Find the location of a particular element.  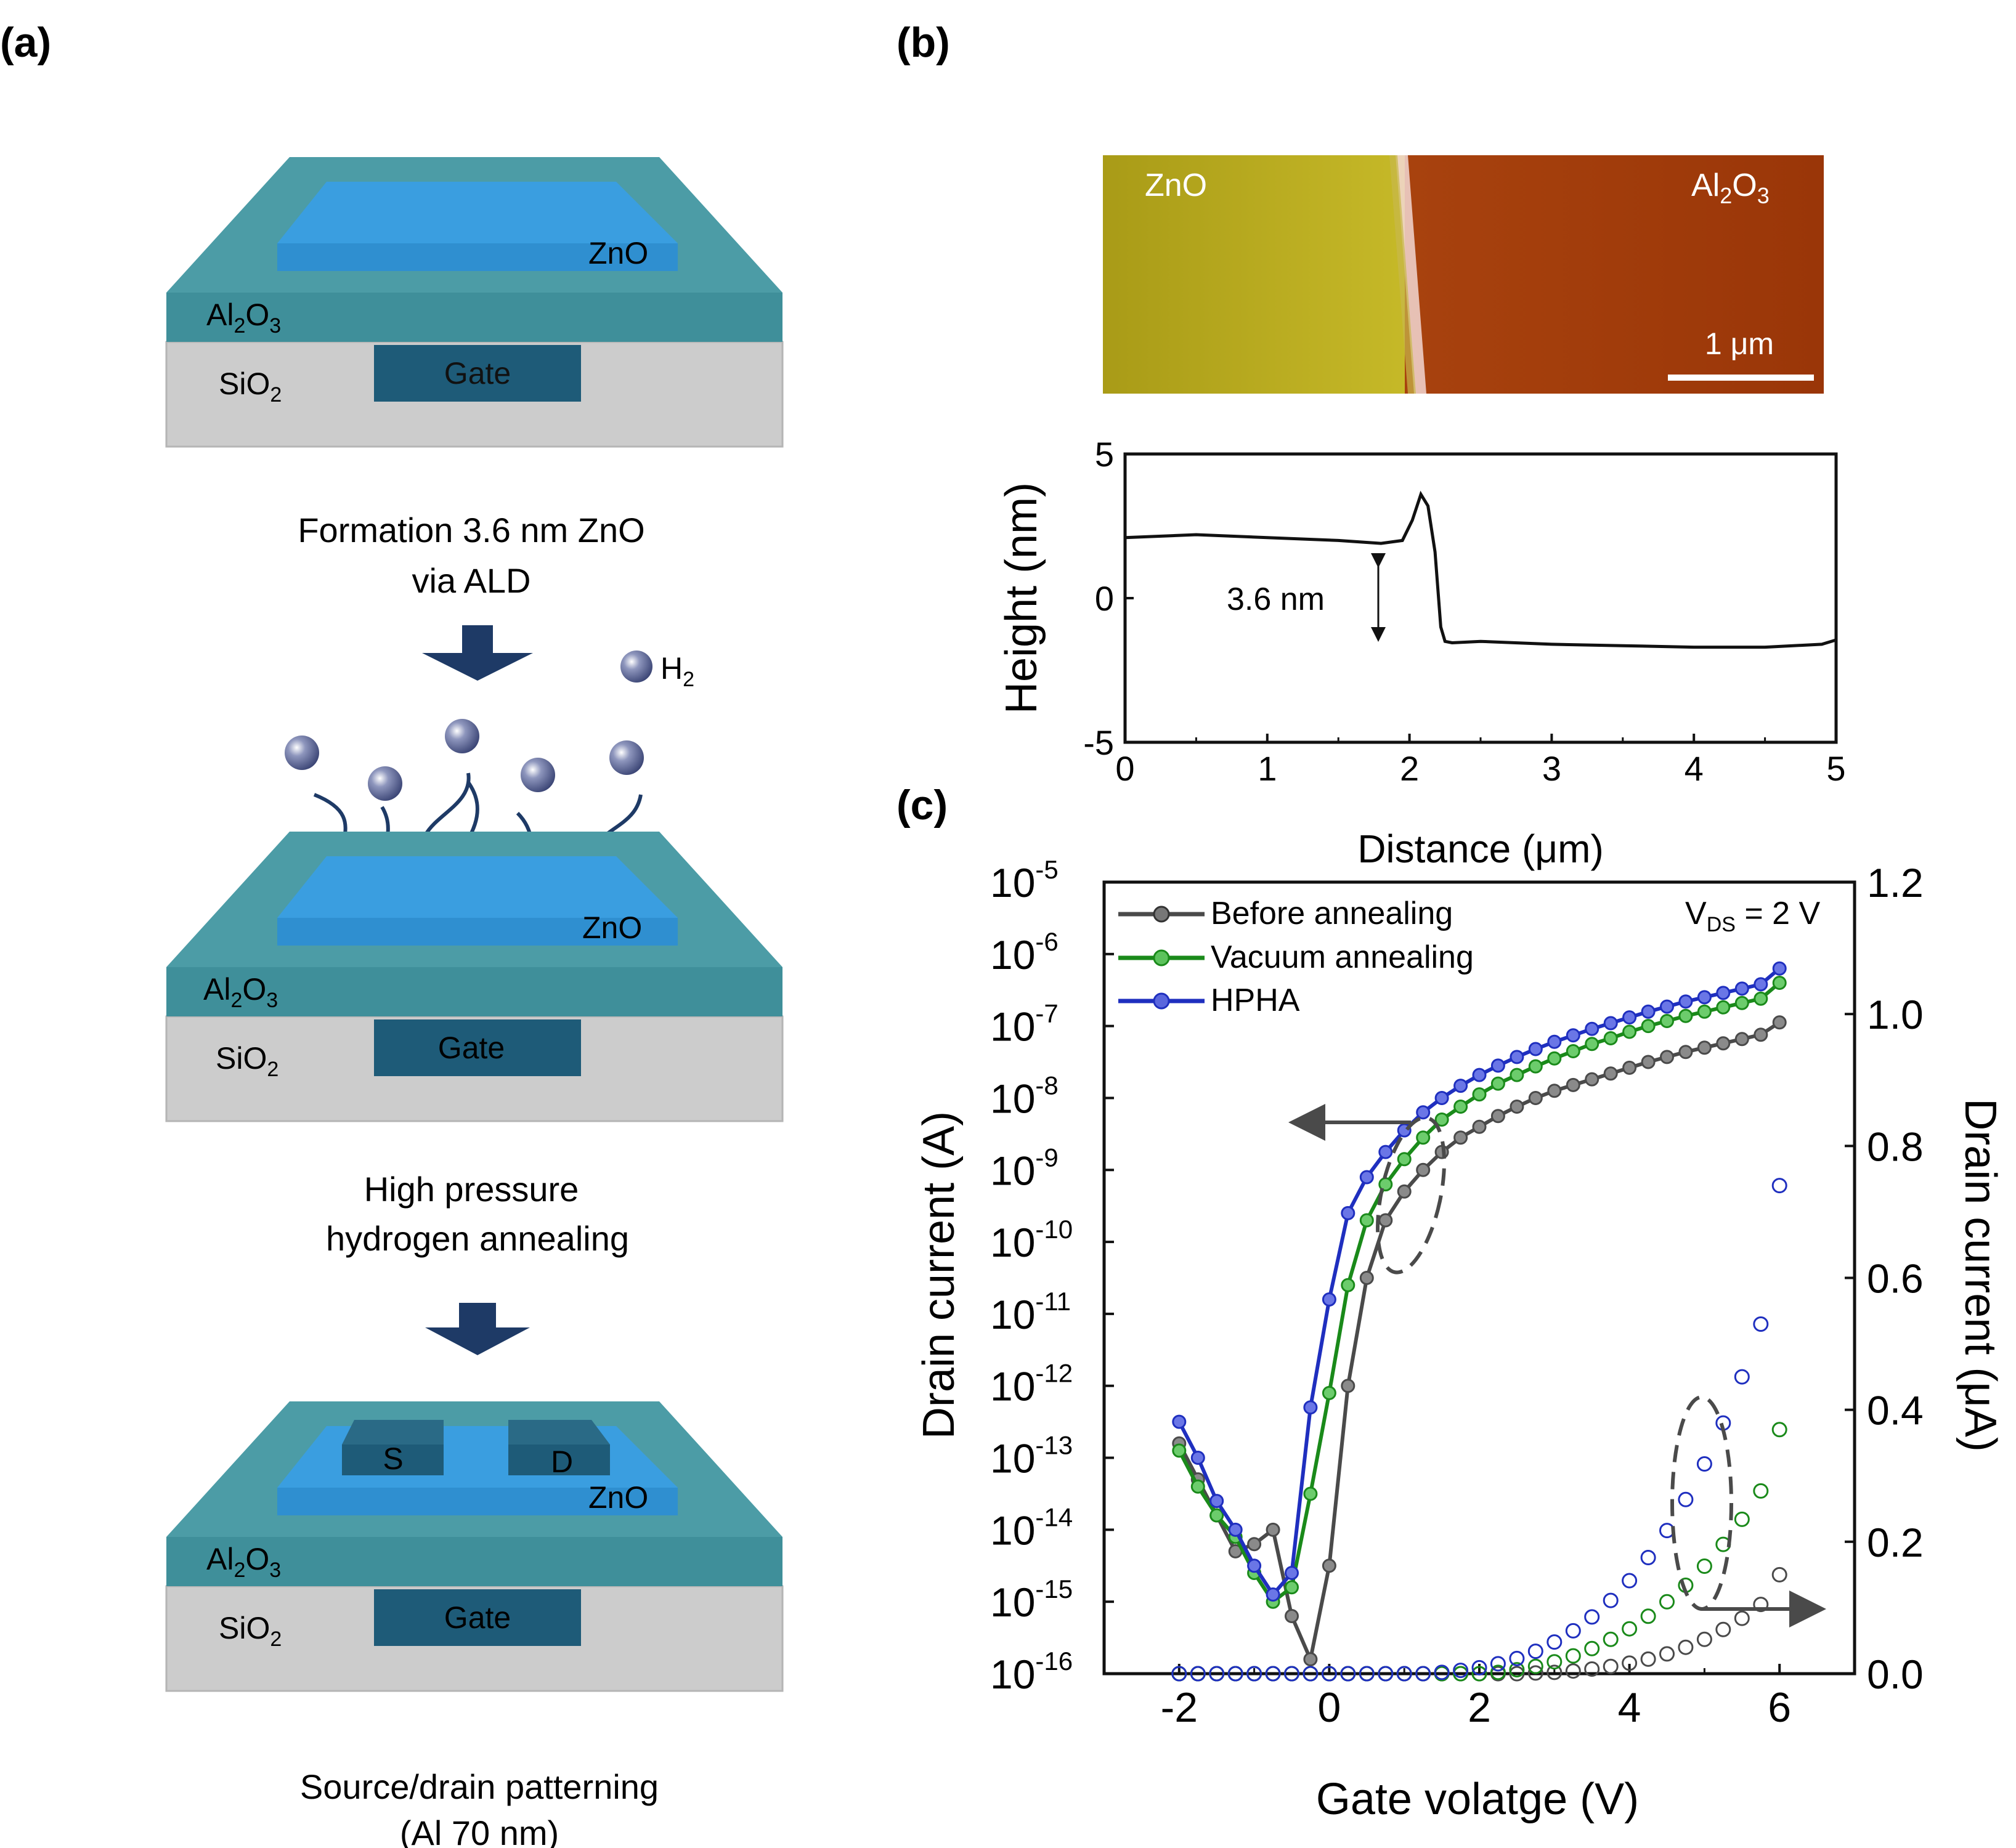

y-left-tick-label: 10-13 is located at coordinates (1031, 1456).